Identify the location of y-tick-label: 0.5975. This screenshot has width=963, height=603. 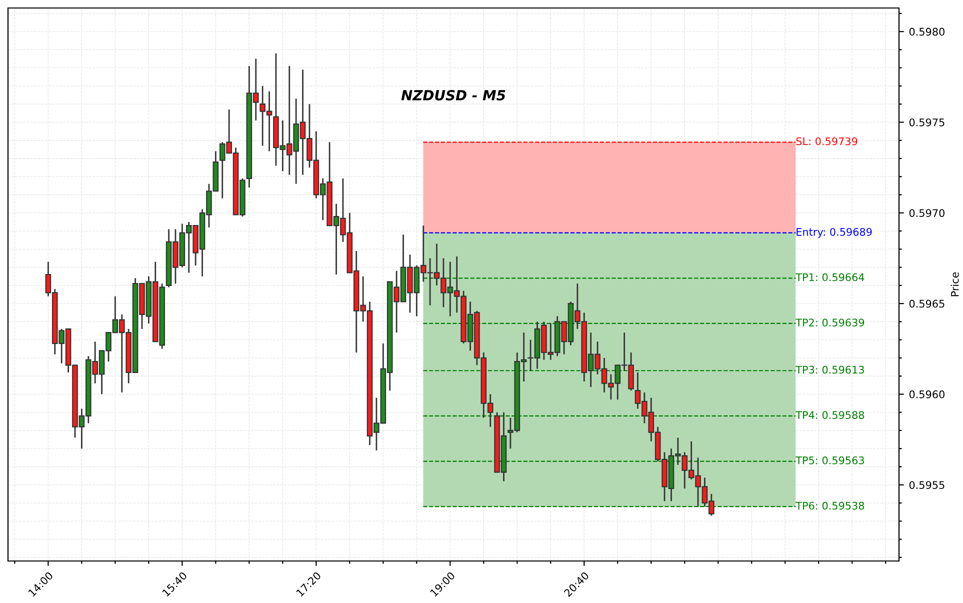
(926, 122).